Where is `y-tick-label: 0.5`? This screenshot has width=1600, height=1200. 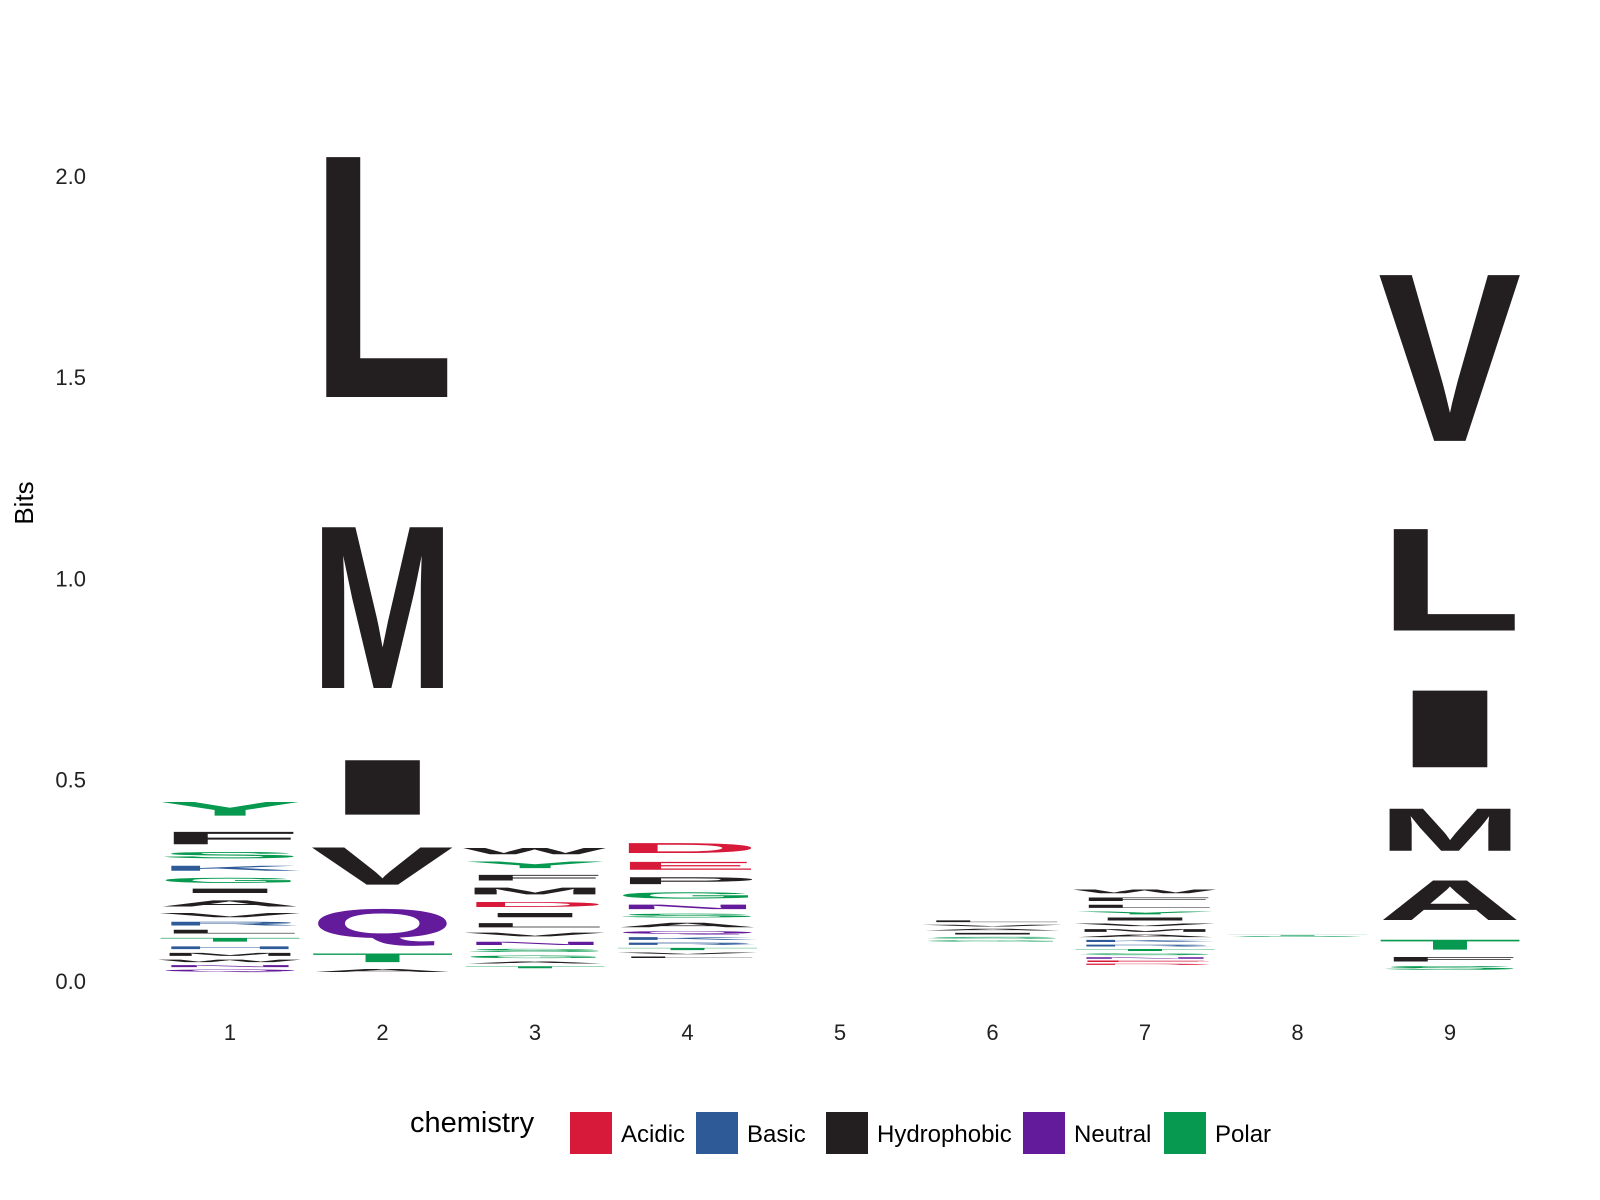
y-tick-label: 0.5 is located at coordinates (70, 780).